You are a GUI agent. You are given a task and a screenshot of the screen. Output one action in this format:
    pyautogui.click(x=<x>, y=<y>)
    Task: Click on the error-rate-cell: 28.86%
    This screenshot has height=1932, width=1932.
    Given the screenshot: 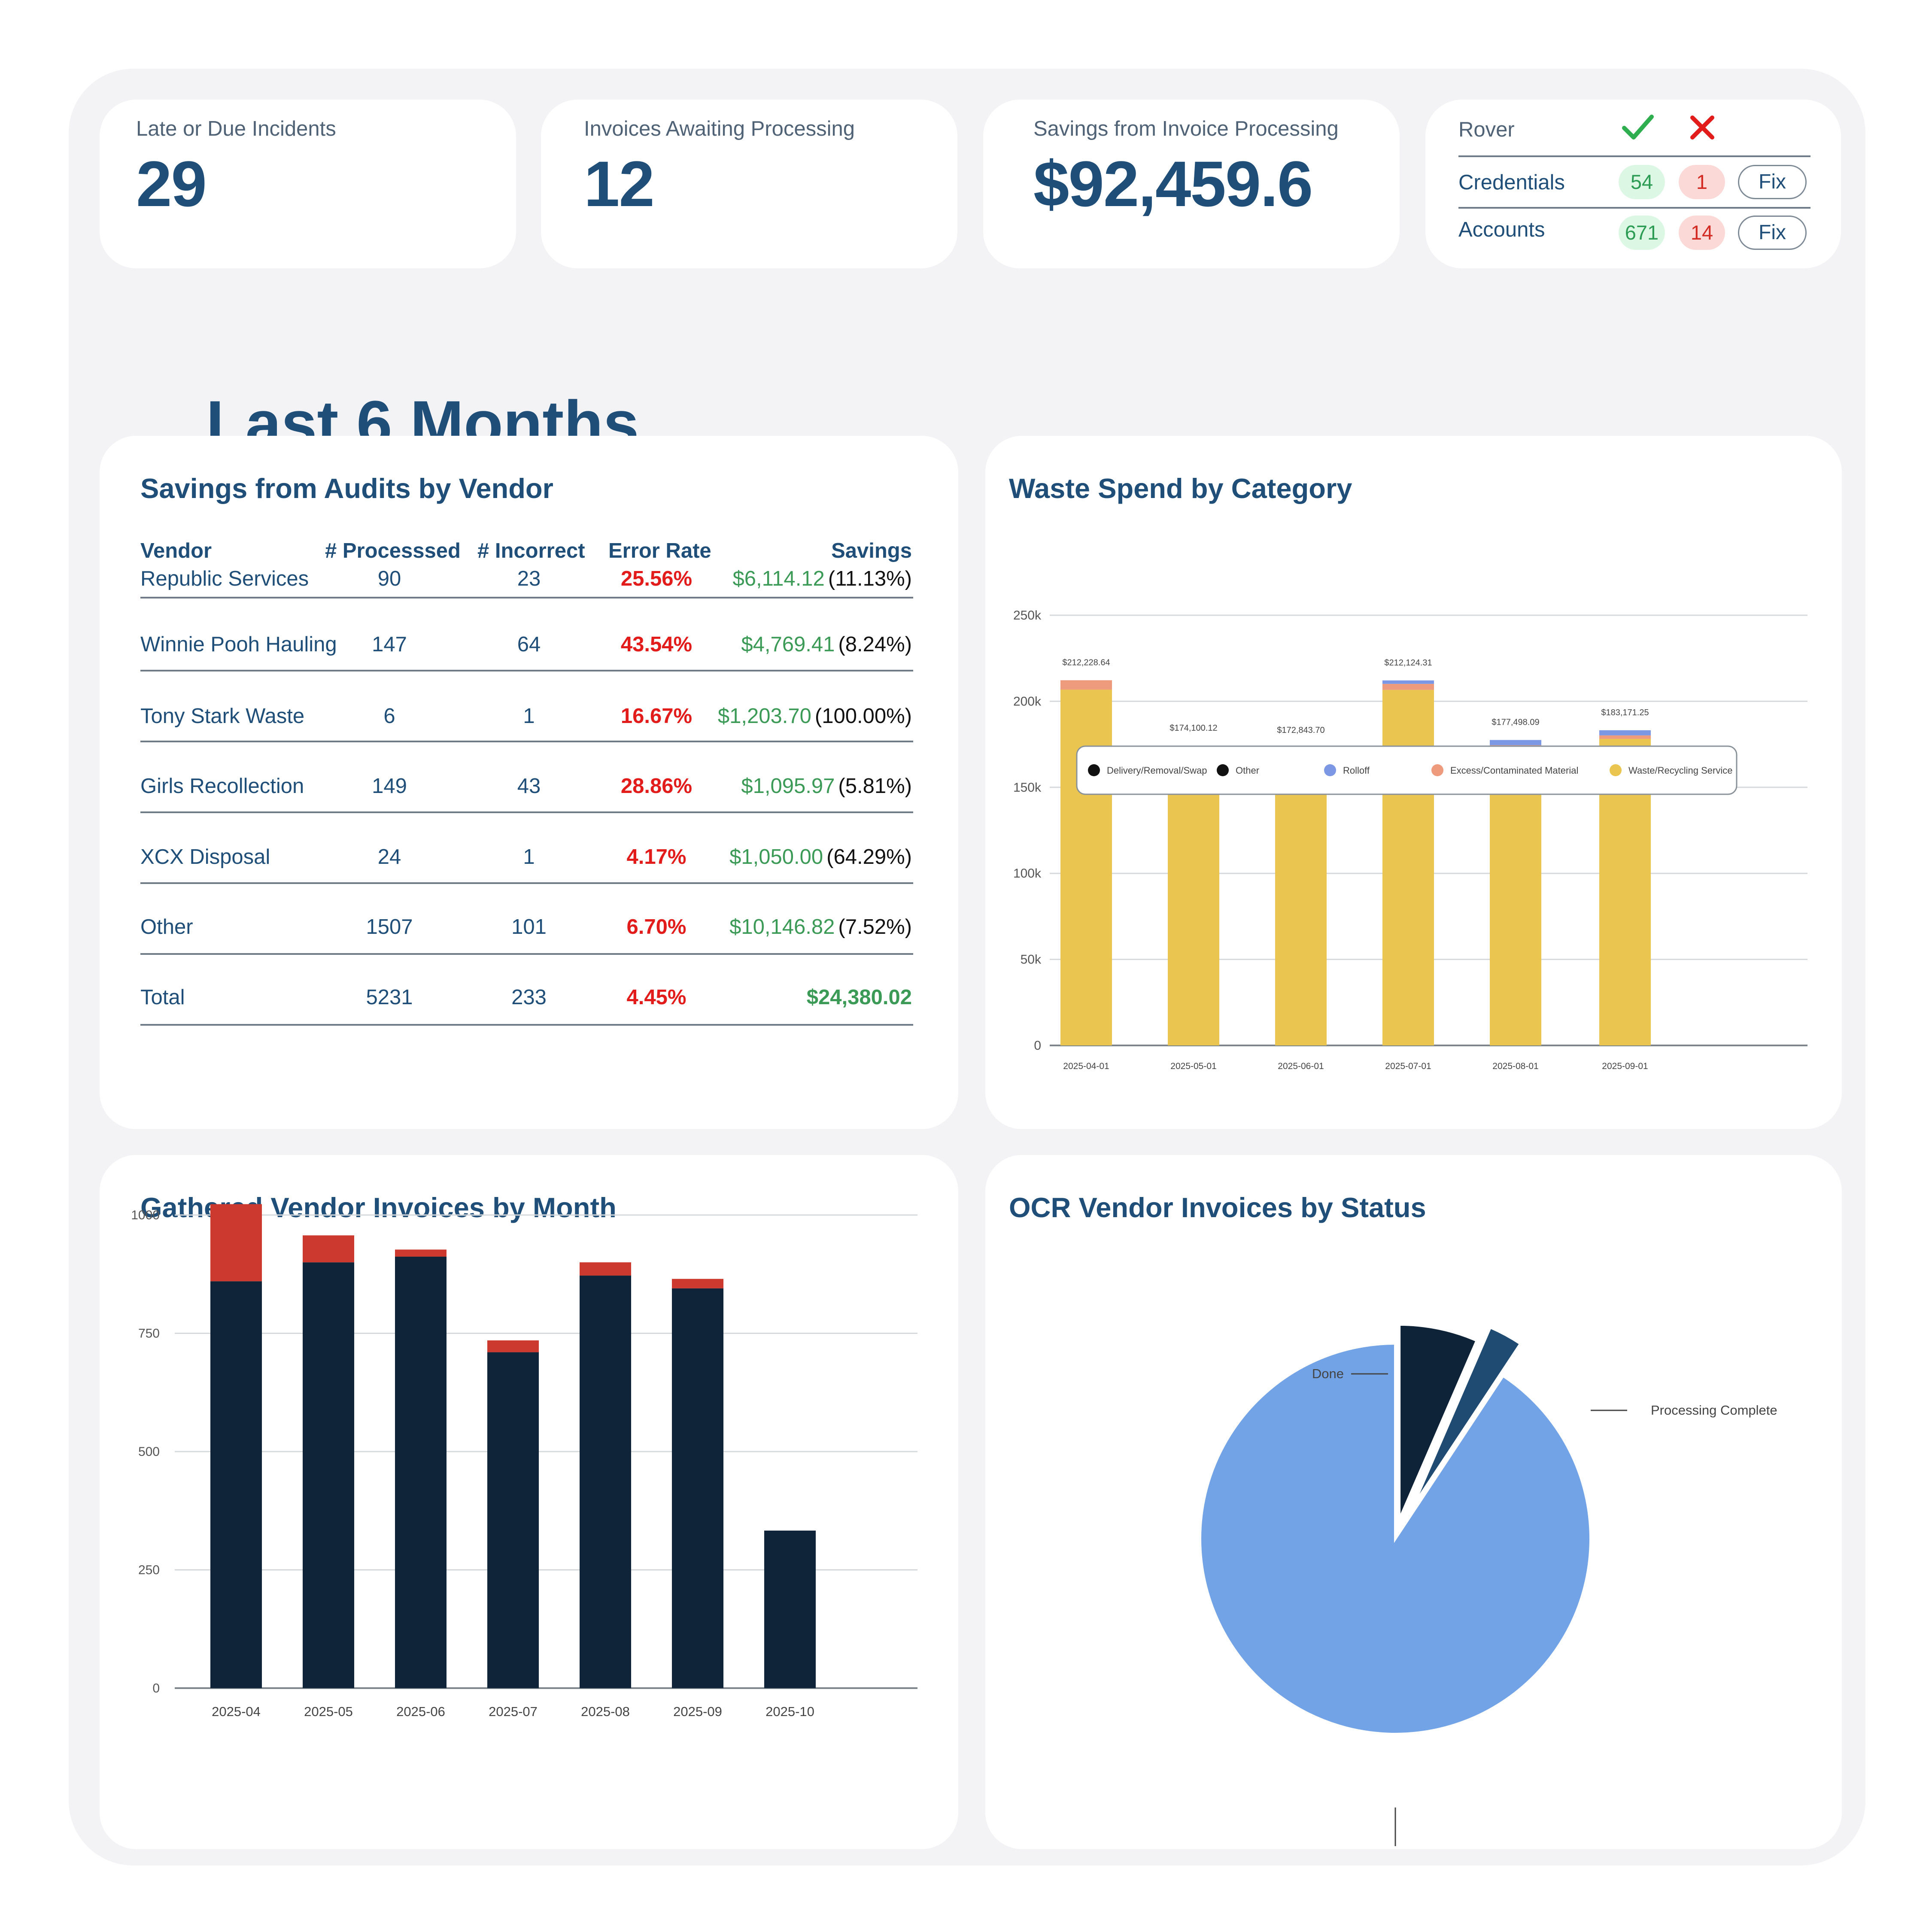 What is the action you would take?
    pyautogui.click(x=656, y=786)
    